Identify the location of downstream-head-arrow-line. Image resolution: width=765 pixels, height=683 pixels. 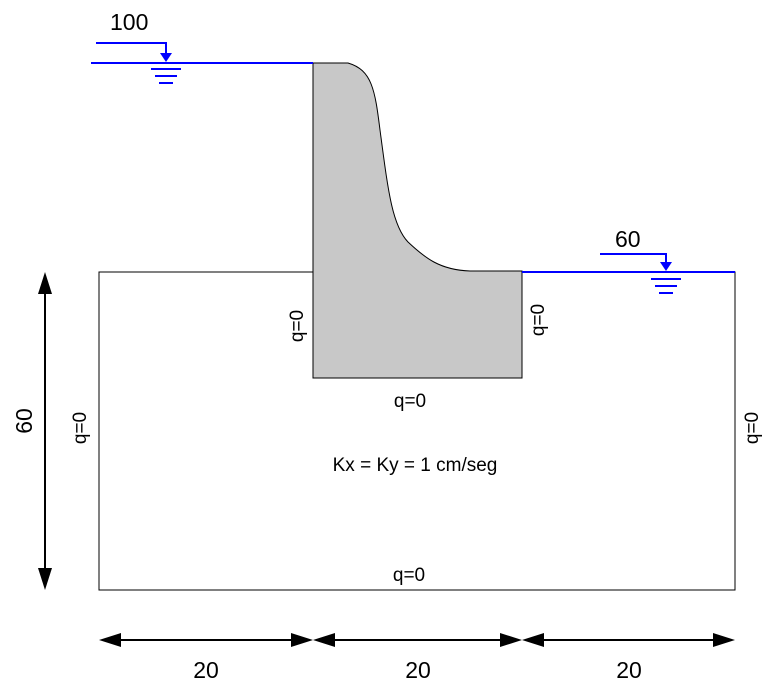
(633, 258).